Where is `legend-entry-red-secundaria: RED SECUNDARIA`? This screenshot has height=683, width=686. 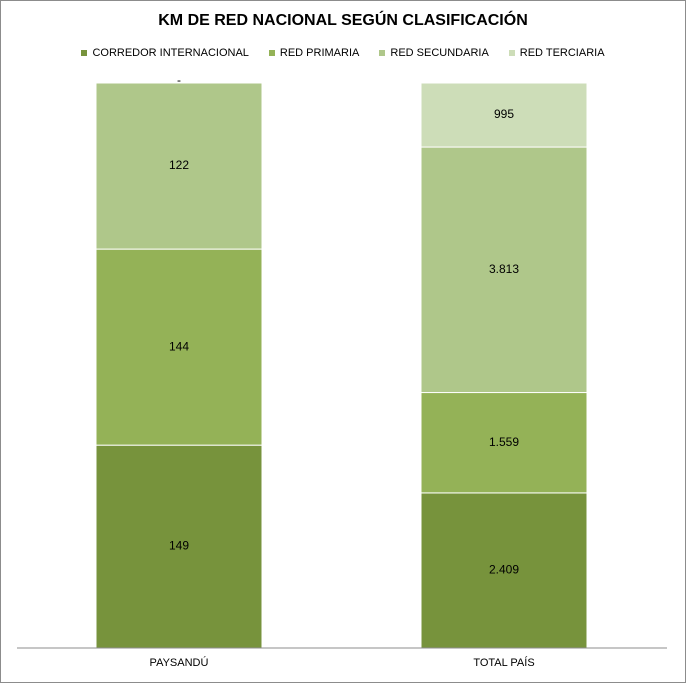 legend-entry-red-secundaria: RED SECUNDARIA is located at coordinates (434, 53).